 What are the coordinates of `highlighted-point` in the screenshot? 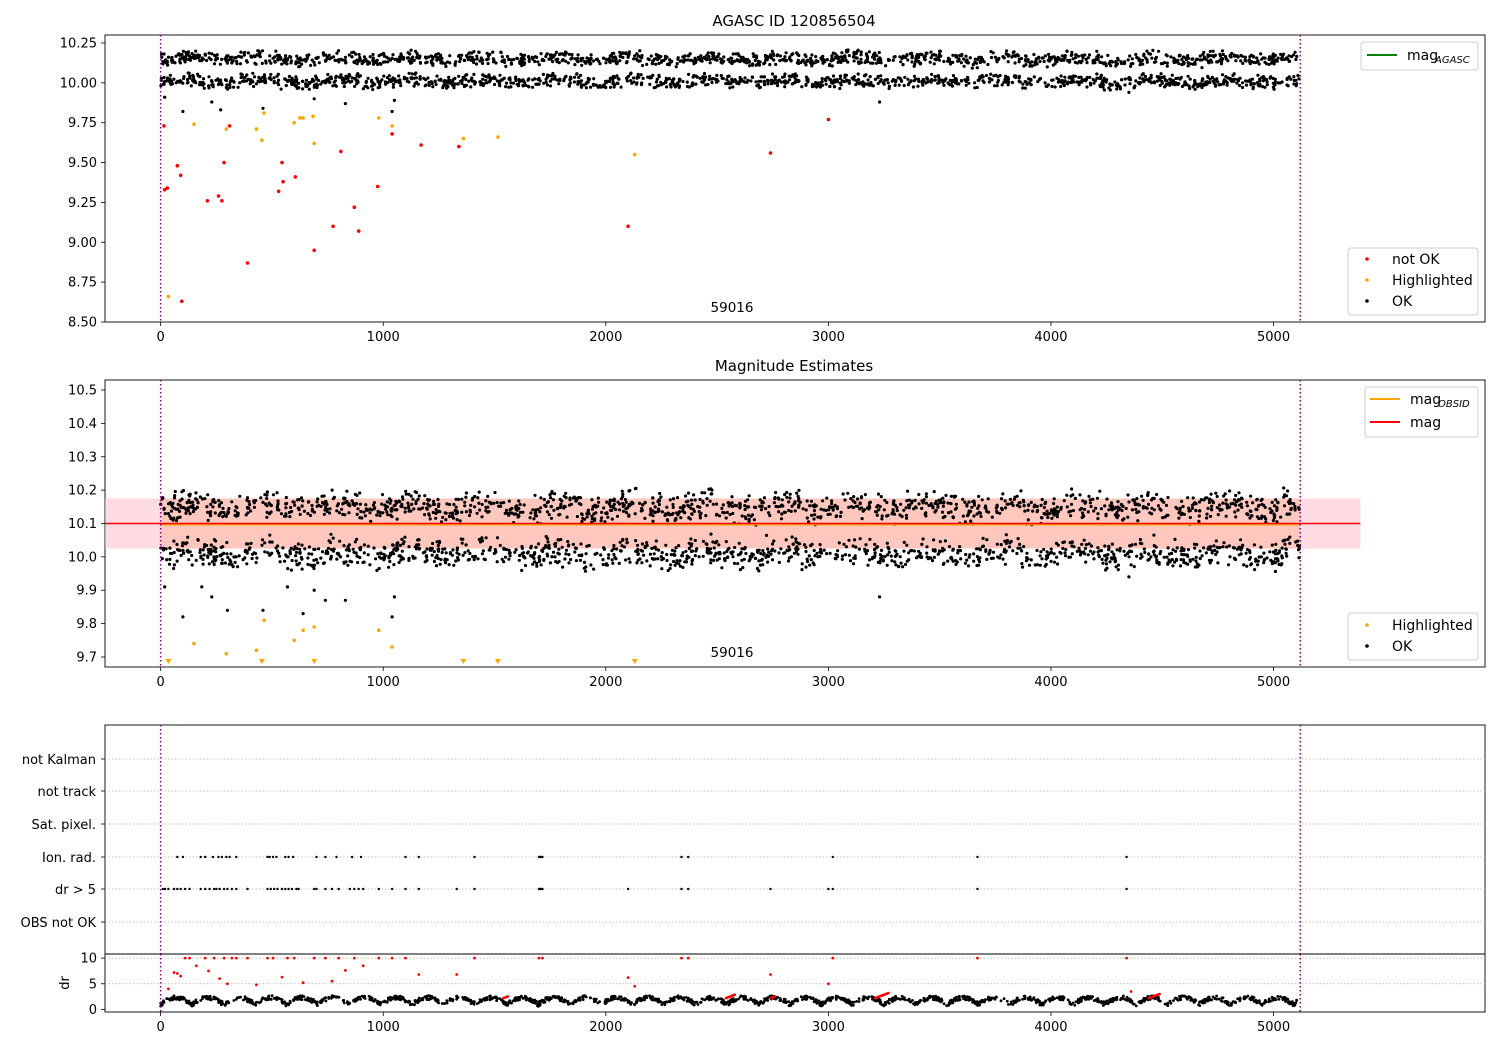 It's located at (379, 118).